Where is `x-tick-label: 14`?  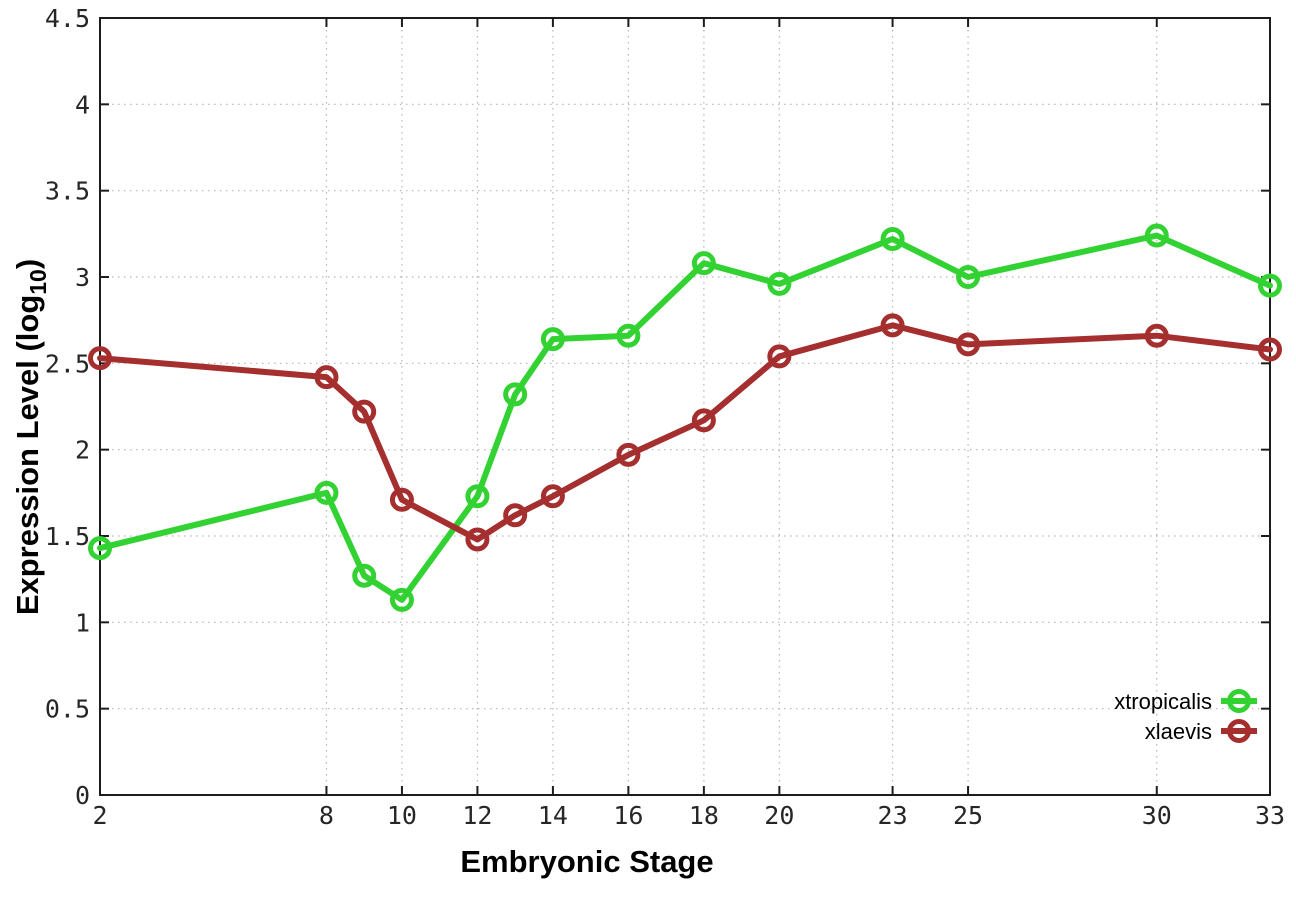 x-tick-label: 14 is located at coordinates (553, 815).